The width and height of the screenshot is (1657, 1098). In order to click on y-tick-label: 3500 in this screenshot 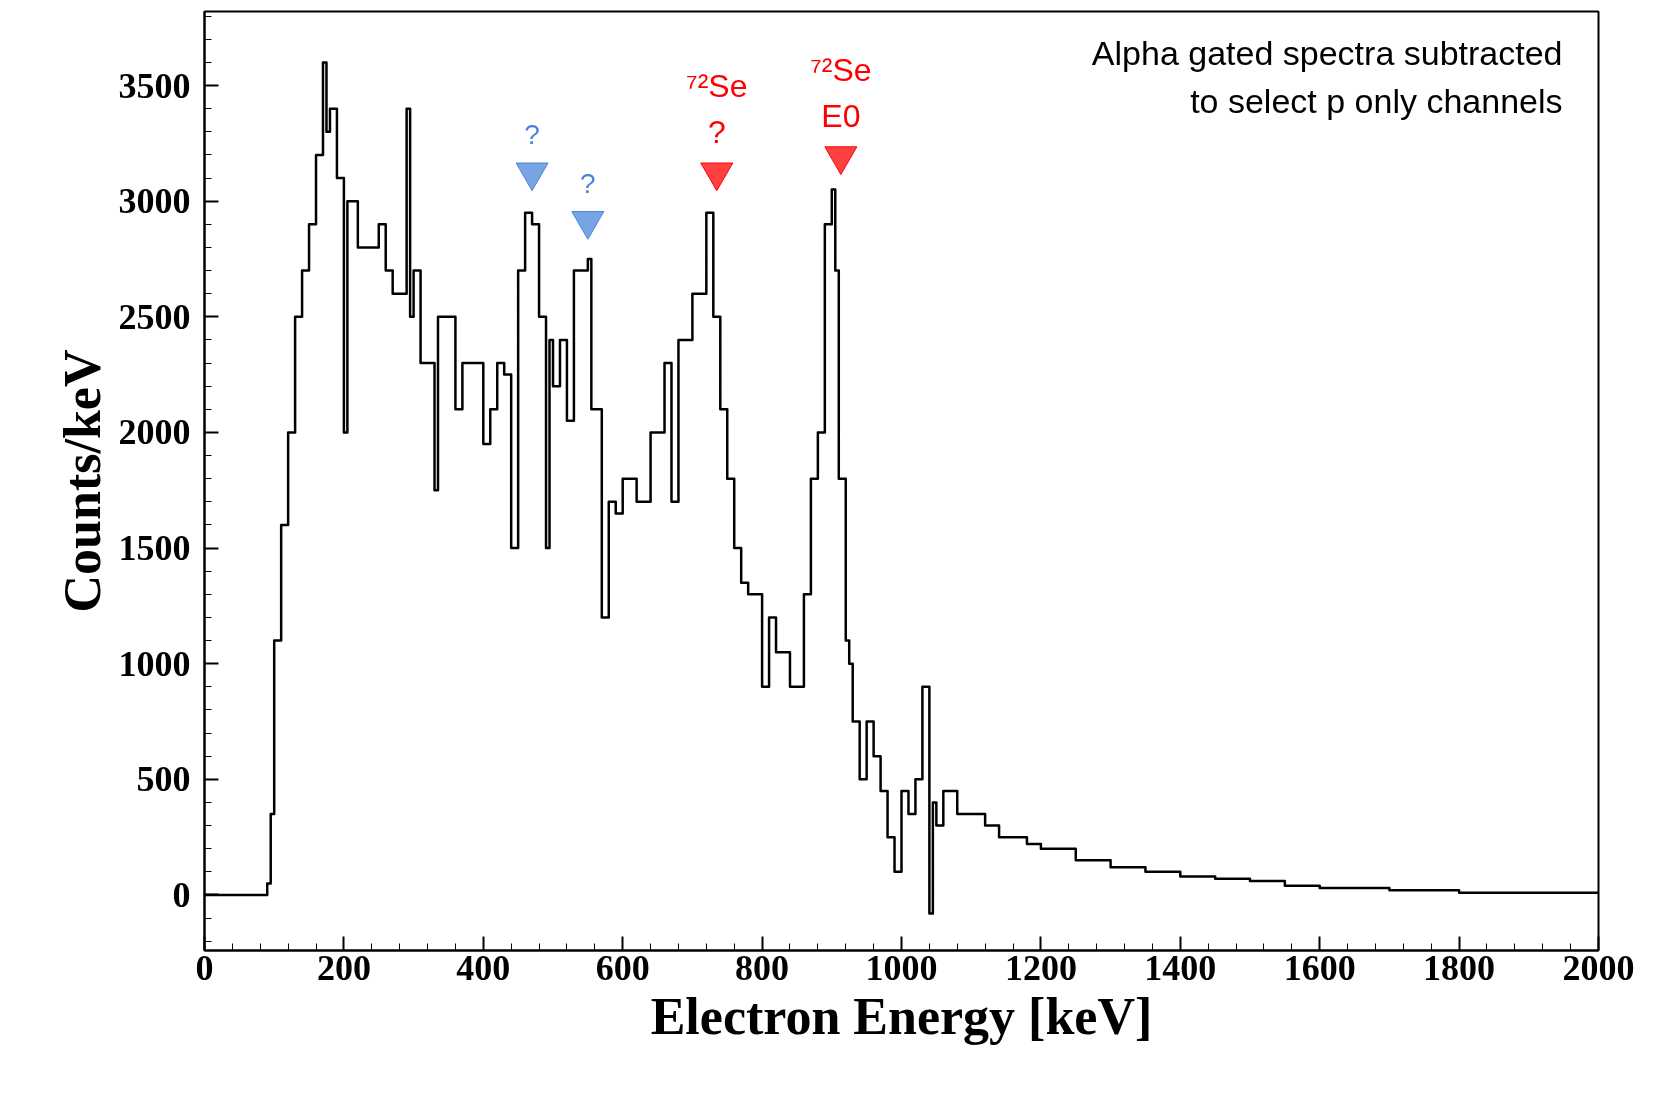, I will do `click(154, 85)`.